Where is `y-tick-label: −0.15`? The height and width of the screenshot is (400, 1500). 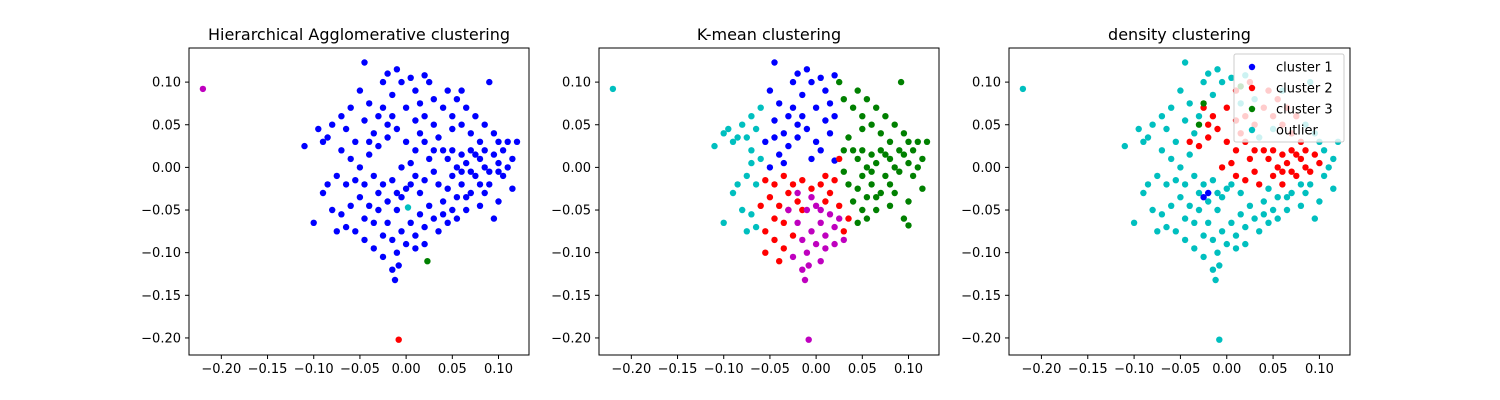
y-tick-label: −0.15 is located at coordinates (161, 296).